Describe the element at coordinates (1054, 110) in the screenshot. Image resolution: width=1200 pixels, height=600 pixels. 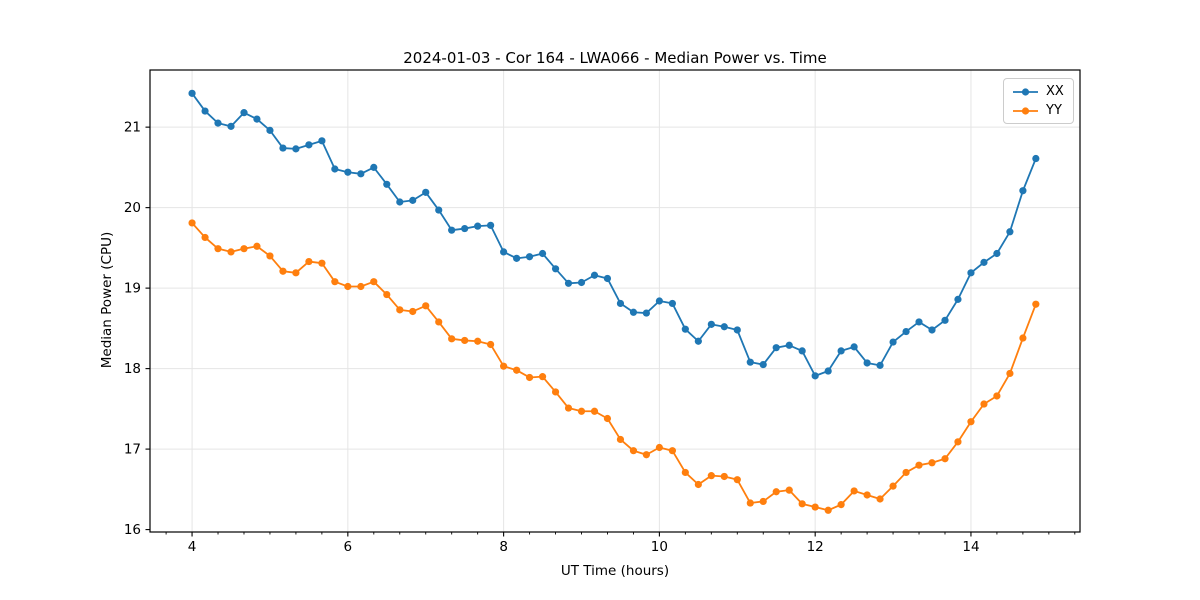
I see `legend-label-yy: YY` at that location.